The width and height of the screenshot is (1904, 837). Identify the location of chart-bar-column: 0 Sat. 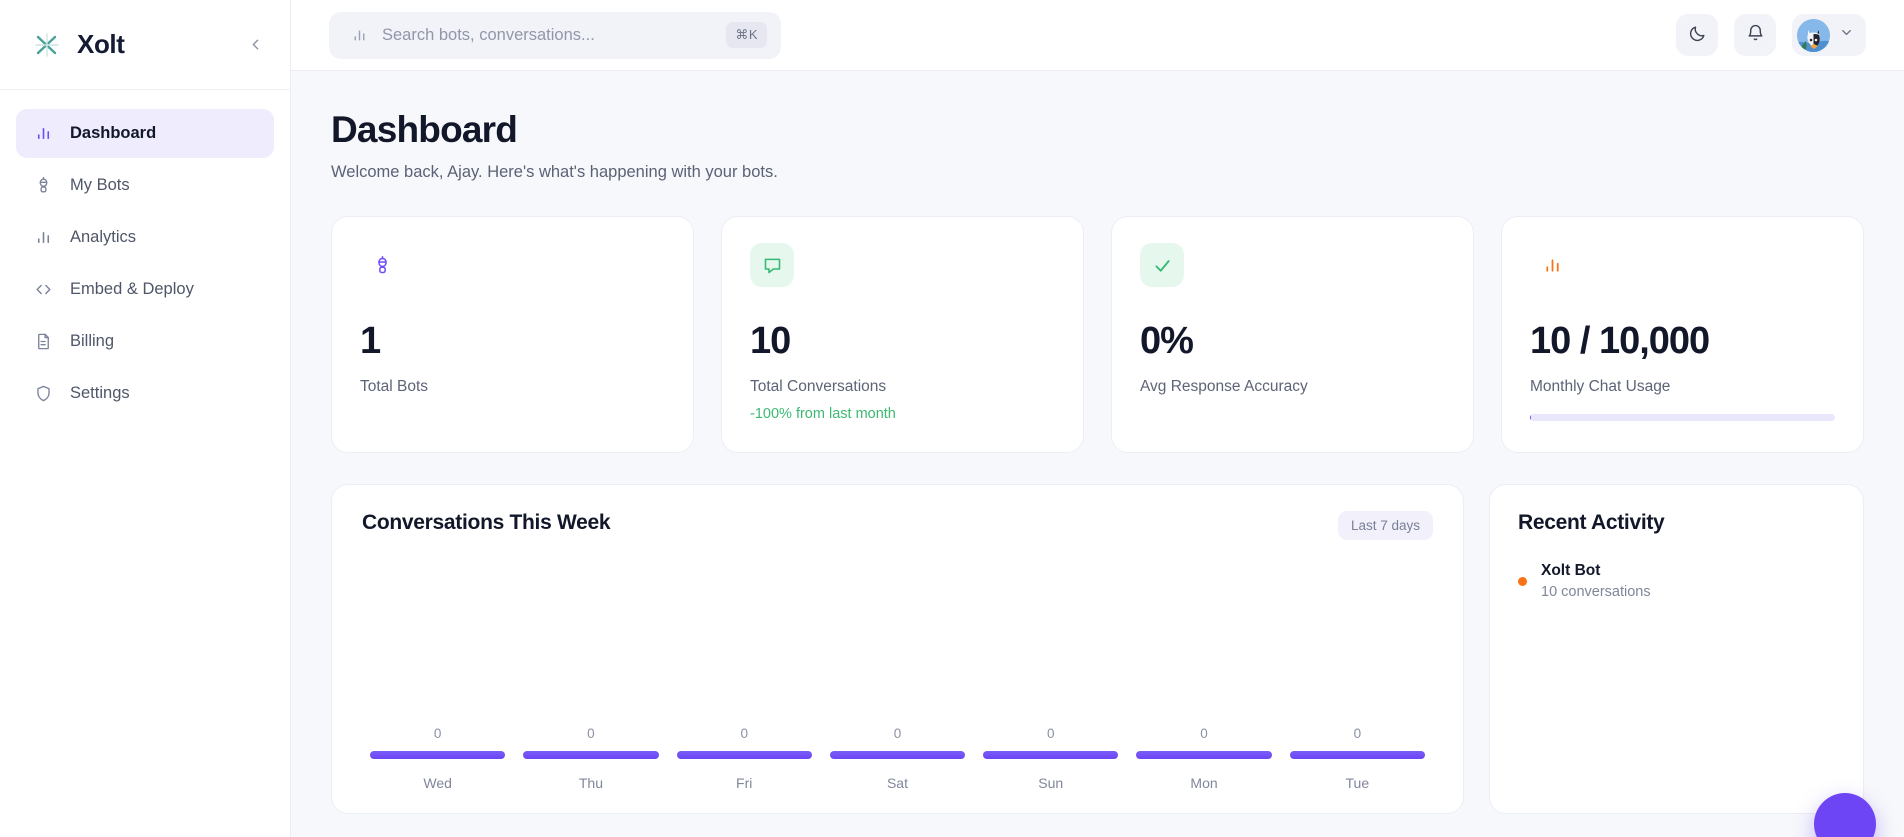
(897, 769).